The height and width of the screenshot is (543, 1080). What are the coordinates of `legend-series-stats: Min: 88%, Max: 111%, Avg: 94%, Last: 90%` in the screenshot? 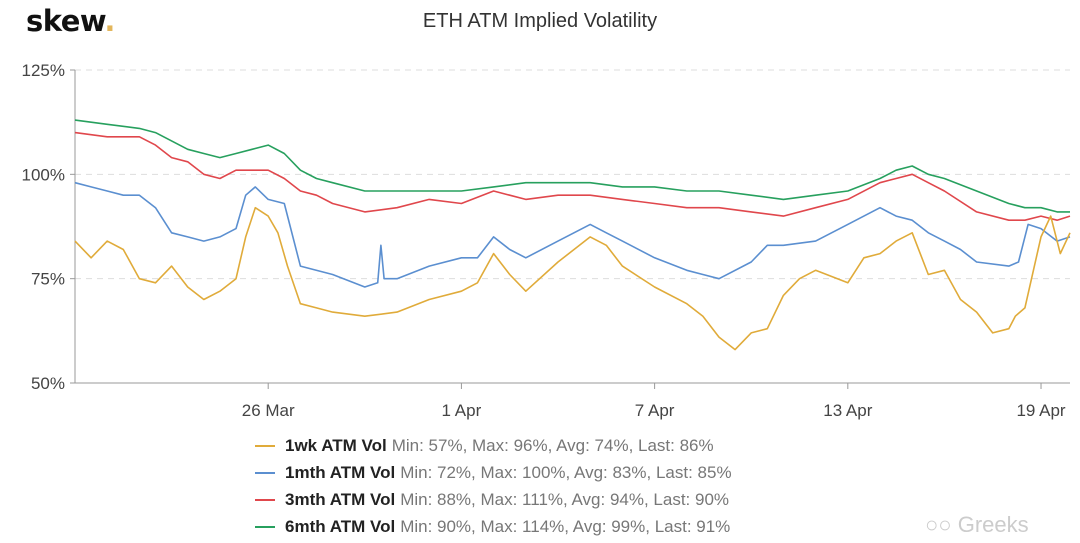 It's located at (565, 499).